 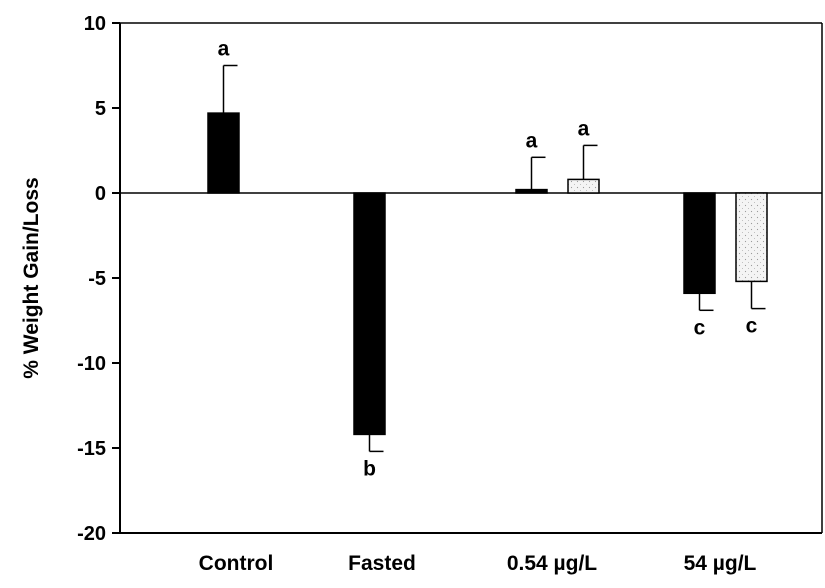 I want to click on y-axis-label: % Weight Gain/Loss, so click(x=31, y=277).